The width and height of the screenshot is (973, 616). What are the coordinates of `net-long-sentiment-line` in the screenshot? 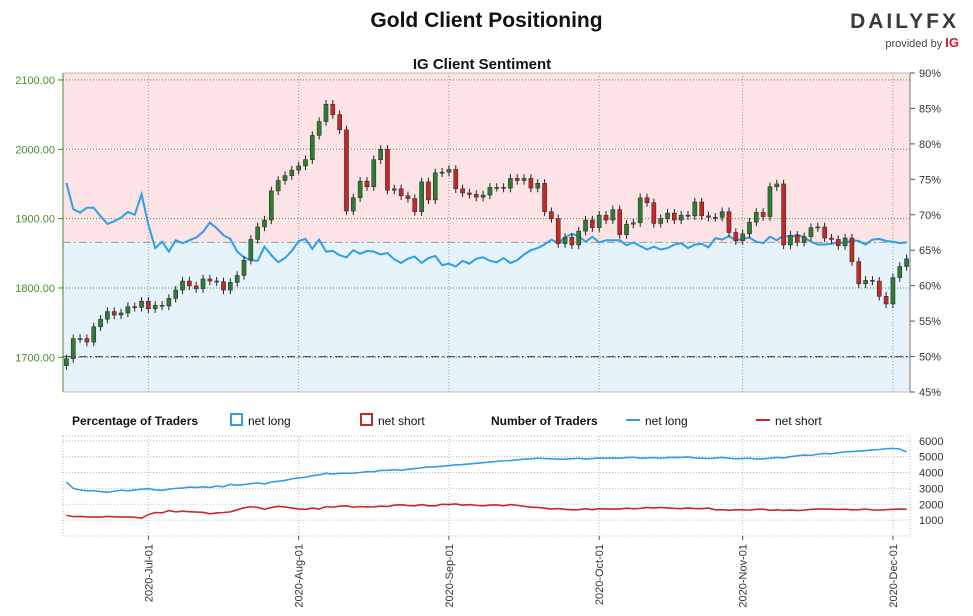 It's located at (486, 225).